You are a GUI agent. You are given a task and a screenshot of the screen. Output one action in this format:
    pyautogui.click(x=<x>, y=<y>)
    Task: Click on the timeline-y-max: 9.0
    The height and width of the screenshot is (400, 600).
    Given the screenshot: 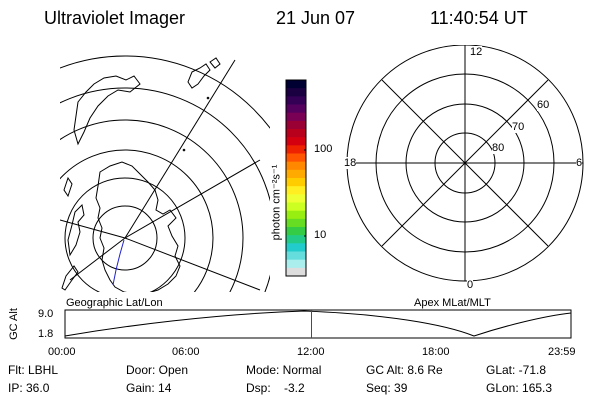 What is the action you would take?
    pyautogui.click(x=46, y=314)
    